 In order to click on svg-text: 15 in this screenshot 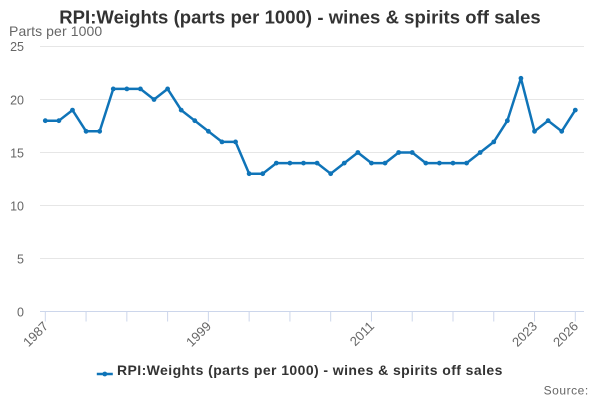, I will do `click(17, 153)`.